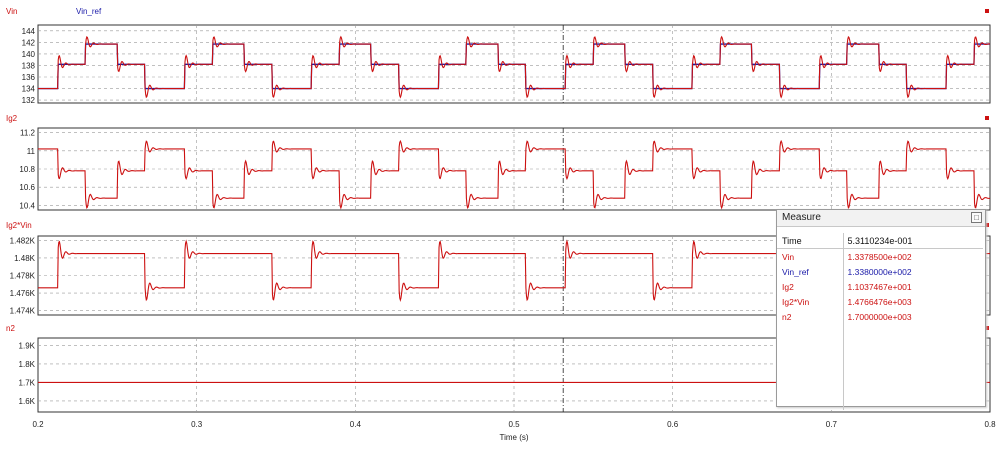 This screenshot has height=450, width=1000. Describe the element at coordinates (787, 316) in the screenshot. I see `measure-row-name: n2` at that location.